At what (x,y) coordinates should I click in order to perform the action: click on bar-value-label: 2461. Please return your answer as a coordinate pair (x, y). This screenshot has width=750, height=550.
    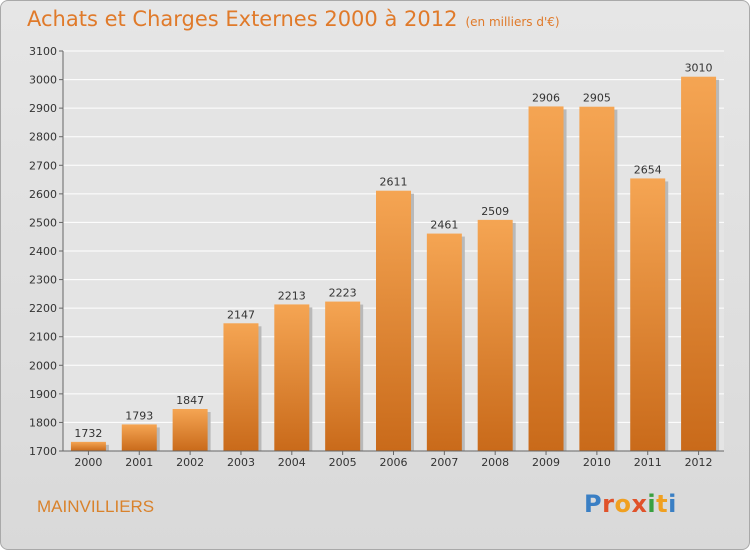
    Looking at the image, I should click on (444, 225).